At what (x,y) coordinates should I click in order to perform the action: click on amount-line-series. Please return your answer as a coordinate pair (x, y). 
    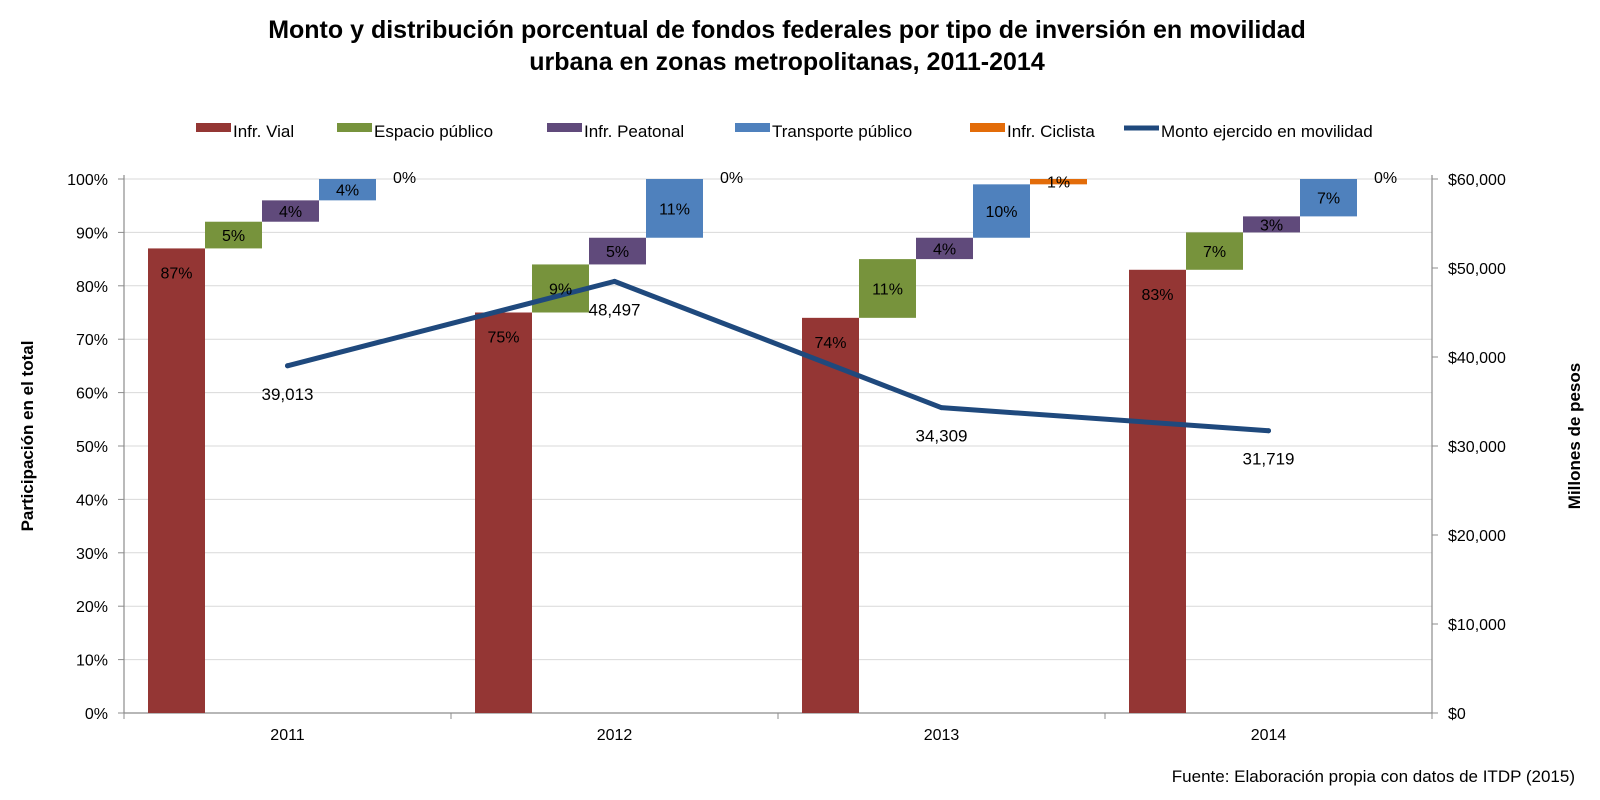
    Looking at the image, I should click on (778, 356).